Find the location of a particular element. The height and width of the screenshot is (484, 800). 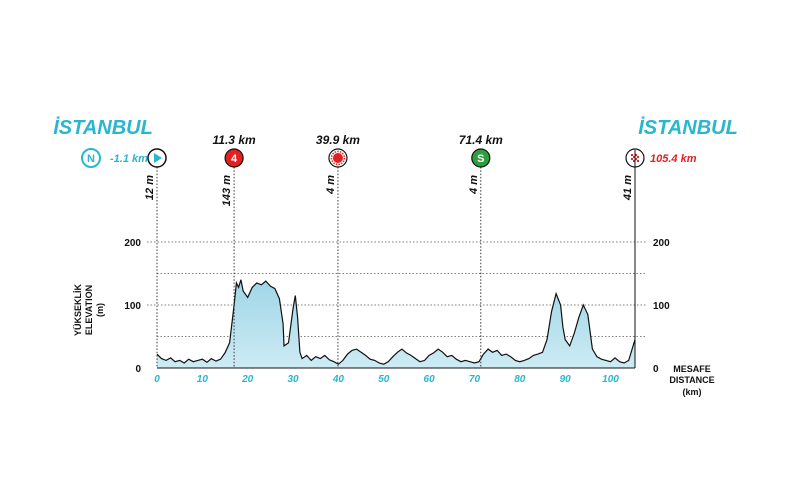

xlabel-line-2: DISTANCE is located at coordinates (691, 380).